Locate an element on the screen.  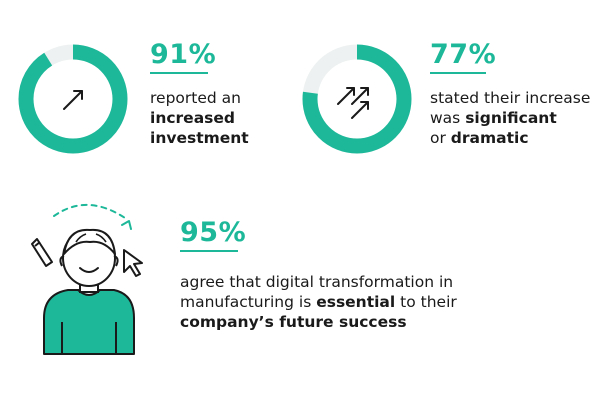
description-line: reported an is located at coordinates (199, 98).